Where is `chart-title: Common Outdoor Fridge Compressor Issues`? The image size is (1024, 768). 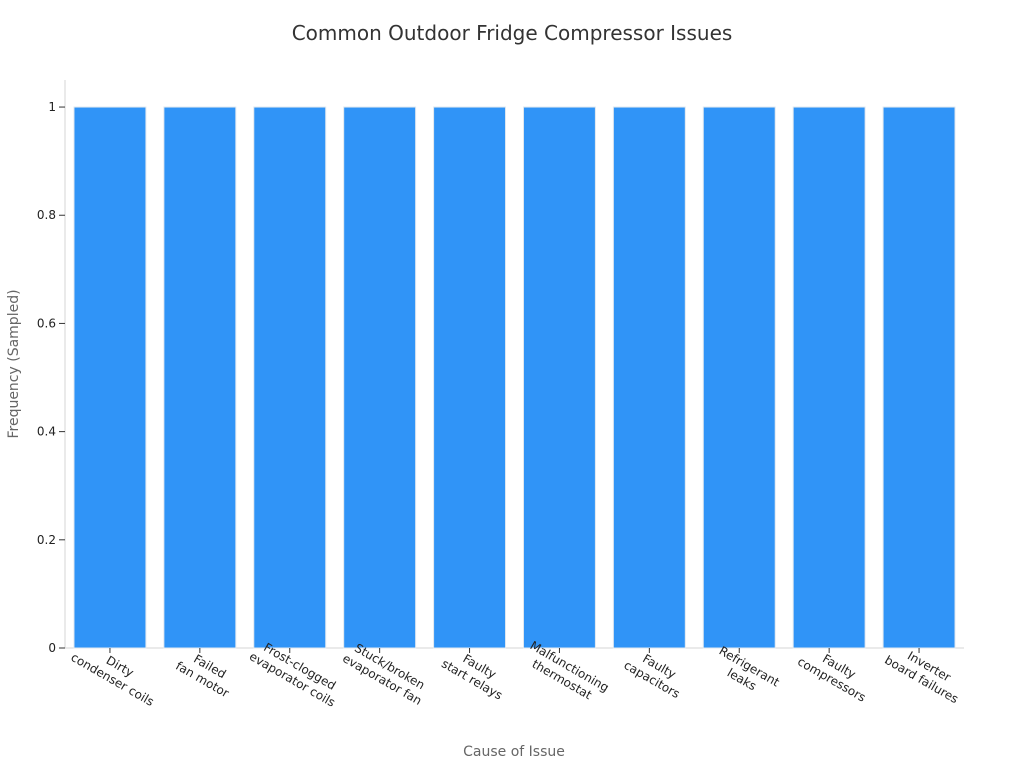
chart-title: Common Outdoor Fridge Compressor Issues is located at coordinates (512, 33).